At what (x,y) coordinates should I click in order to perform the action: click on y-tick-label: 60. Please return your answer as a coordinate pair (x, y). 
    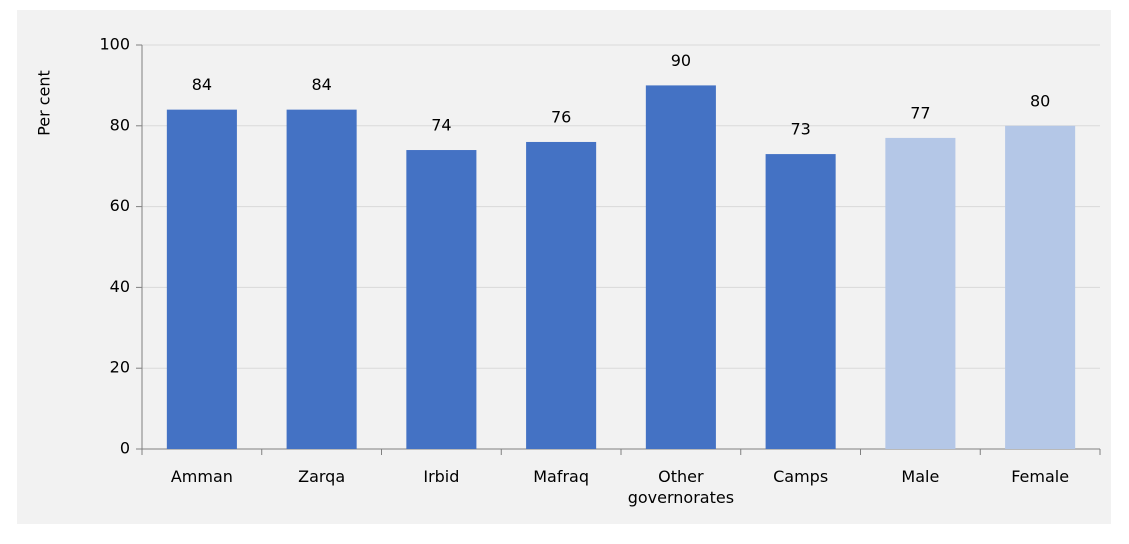
    Looking at the image, I should click on (120, 205).